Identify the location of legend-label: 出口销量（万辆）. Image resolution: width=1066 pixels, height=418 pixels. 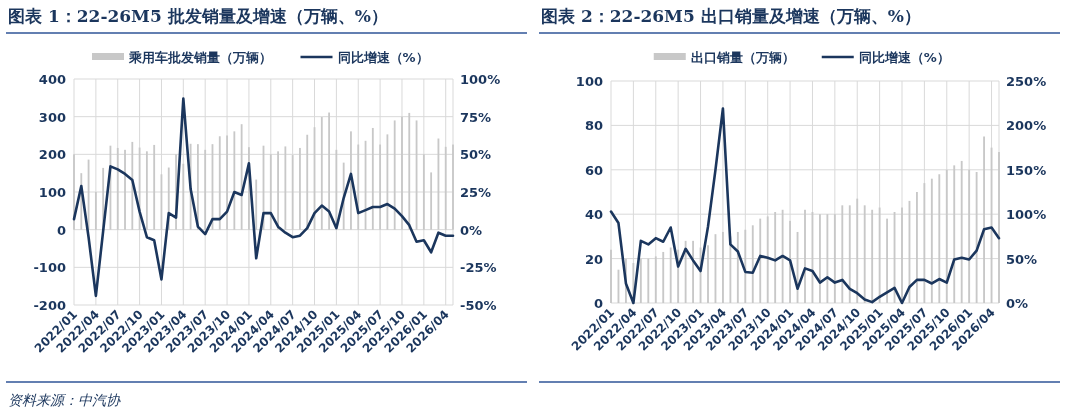
(742, 57).